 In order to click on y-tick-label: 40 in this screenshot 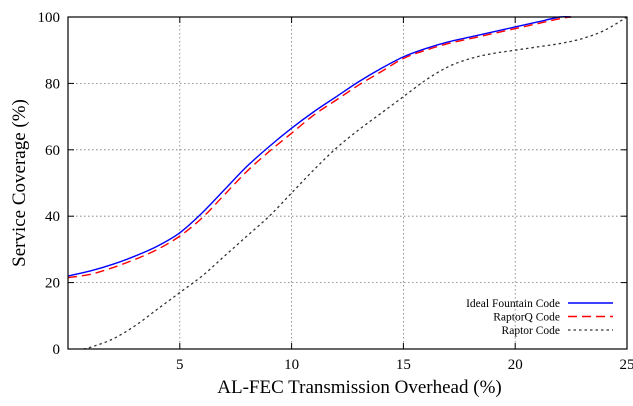, I will do `click(52, 217)`.